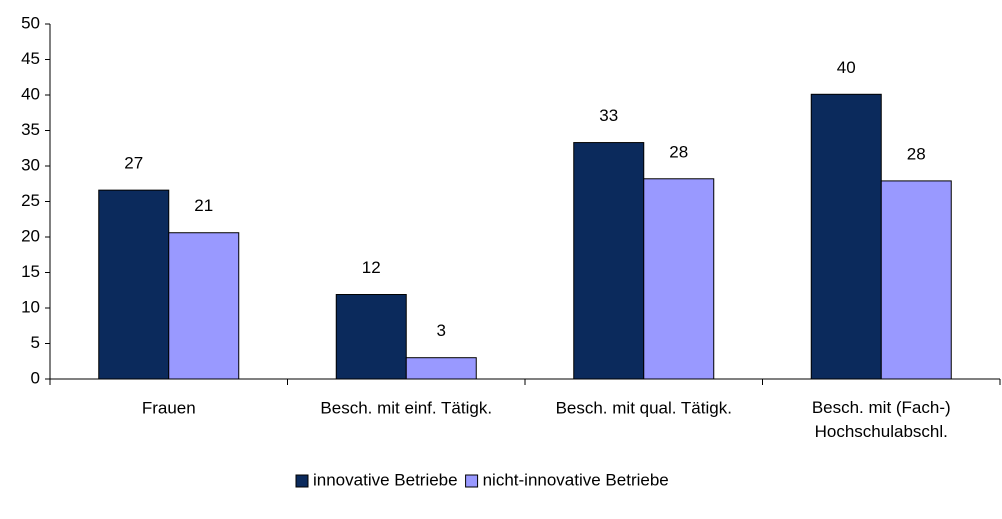 The image size is (1002, 519). What do you see at coordinates (846, 67) in the screenshot?
I see `data-label: 40` at bounding box center [846, 67].